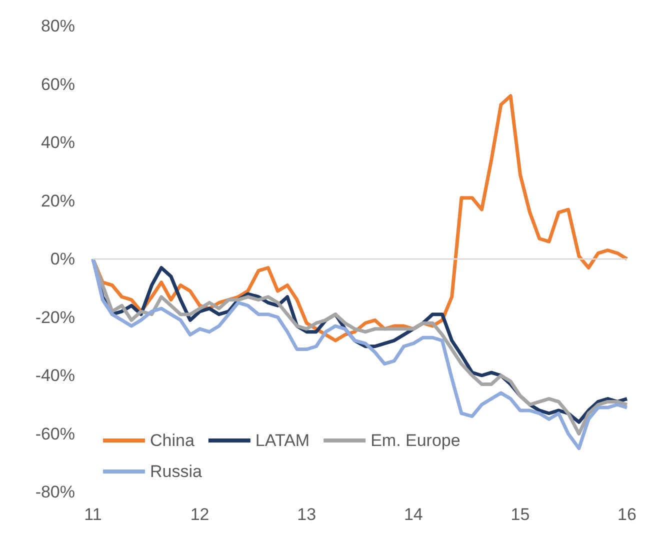  What do you see at coordinates (200, 514) in the screenshot?
I see `x-tick-label: 12` at bounding box center [200, 514].